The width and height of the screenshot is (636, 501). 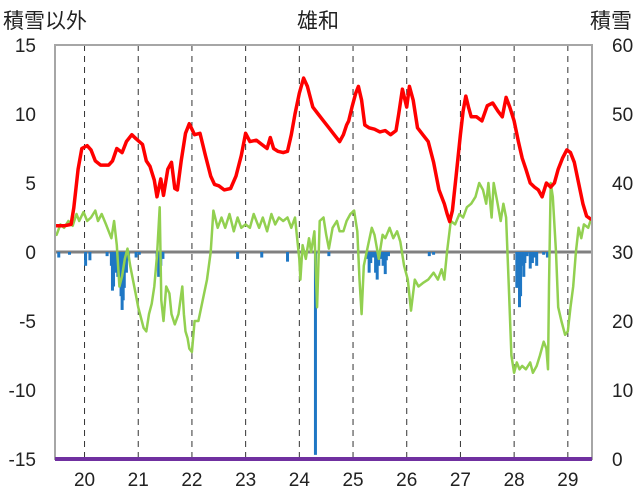 I want to click on right-axis-label: 積雪, so click(x=611, y=21).